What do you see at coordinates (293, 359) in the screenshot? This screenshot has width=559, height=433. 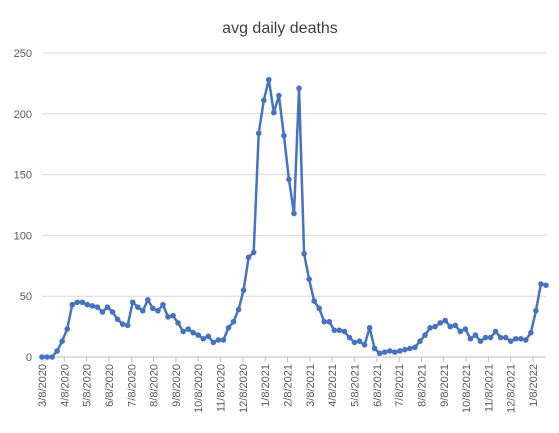 I see `axes` at bounding box center [293, 359].